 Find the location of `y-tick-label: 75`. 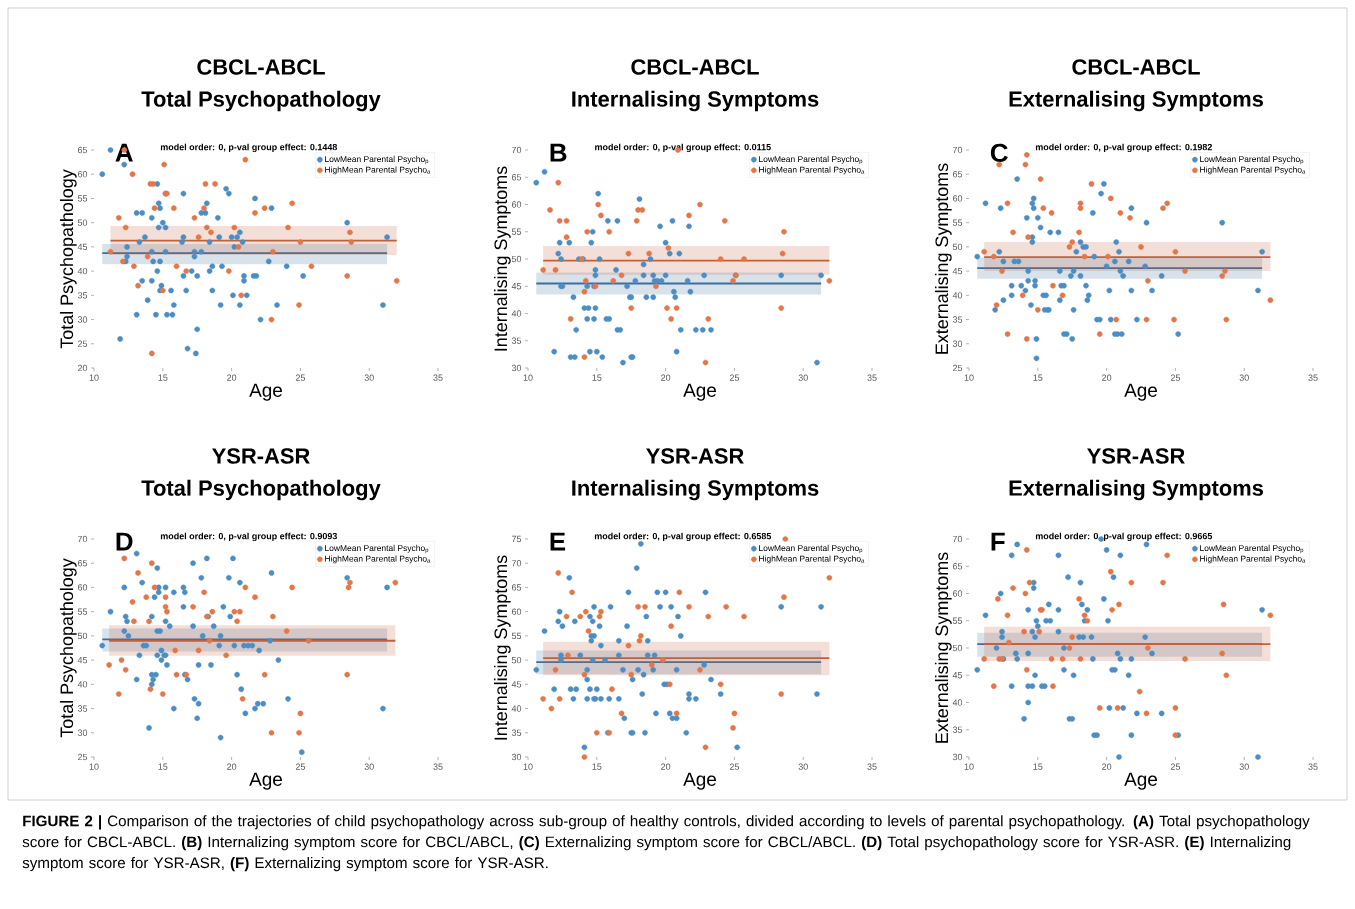

y-tick-label: 75 is located at coordinates (516, 539).